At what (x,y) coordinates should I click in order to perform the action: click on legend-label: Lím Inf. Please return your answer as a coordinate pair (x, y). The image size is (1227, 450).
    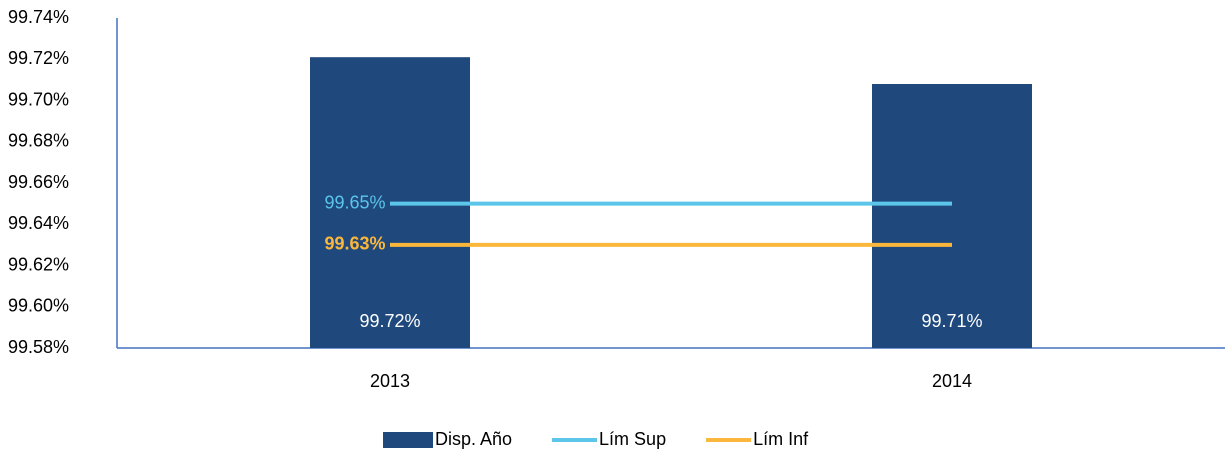
    Looking at the image, I should click on (781, 439).